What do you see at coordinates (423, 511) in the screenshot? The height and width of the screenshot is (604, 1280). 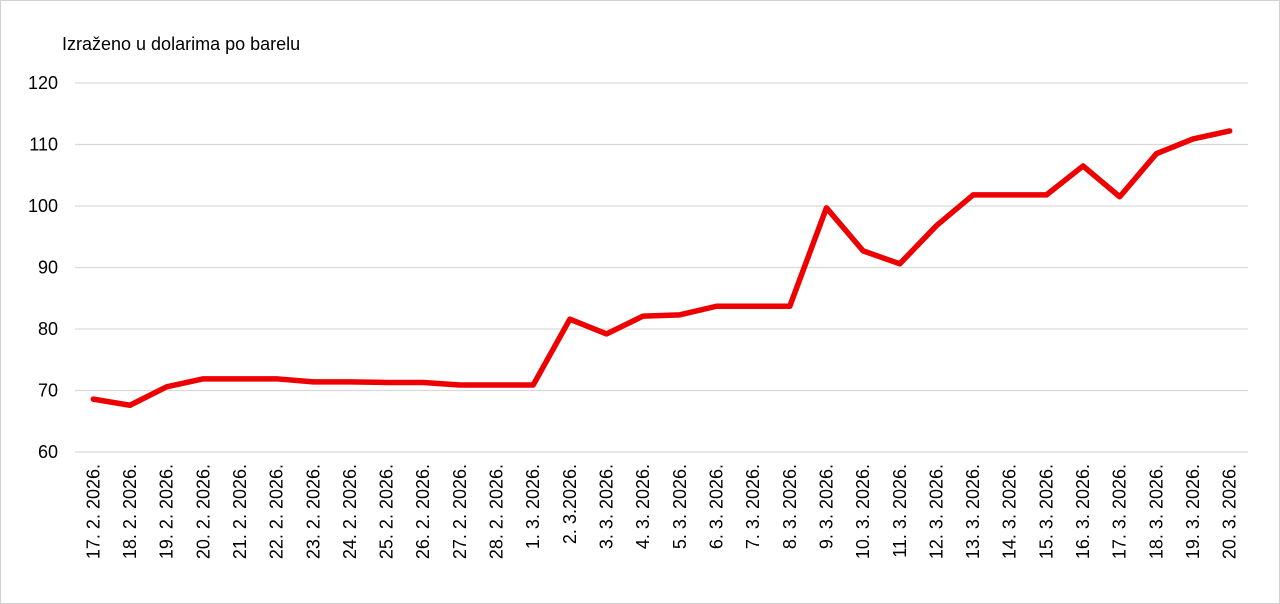 I see `x-tick-label: 26. 2. 2026.` at bounding box center [423, 511].